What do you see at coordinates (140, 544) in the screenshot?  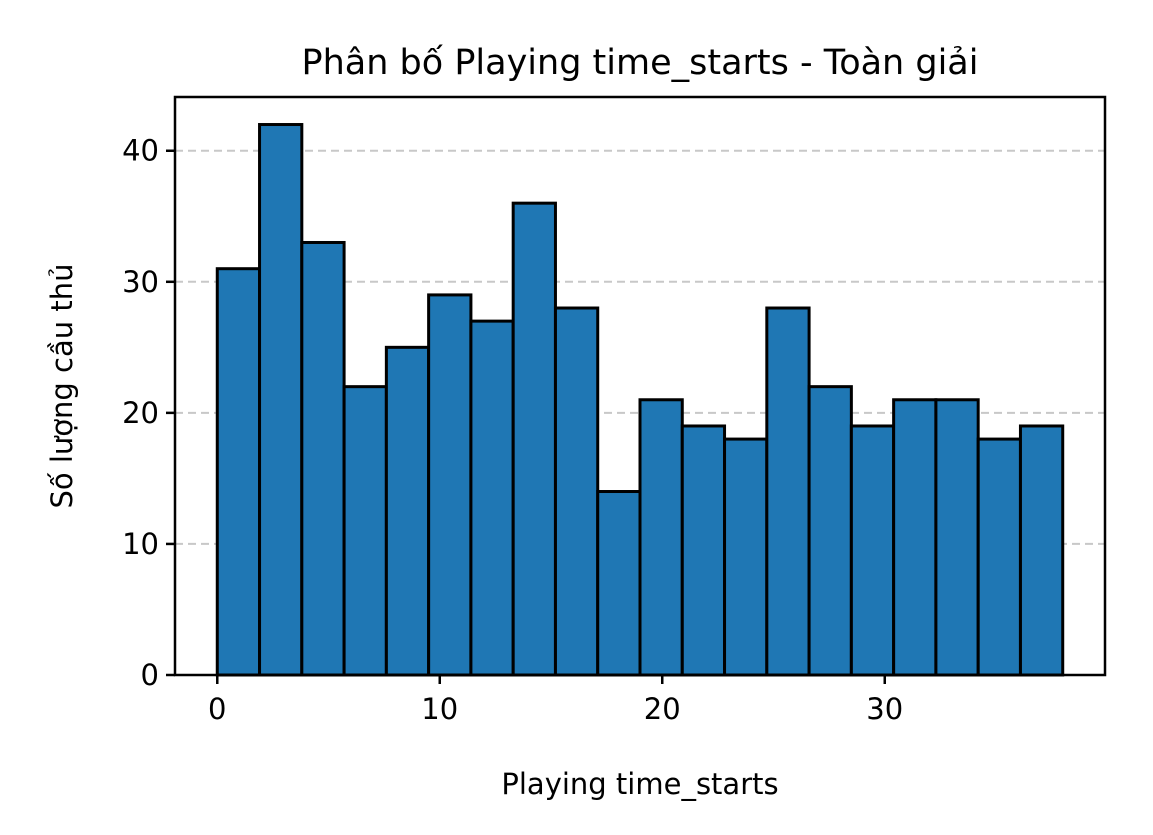 I see `y-tick-label: 10` at bounding box center [140, 544].